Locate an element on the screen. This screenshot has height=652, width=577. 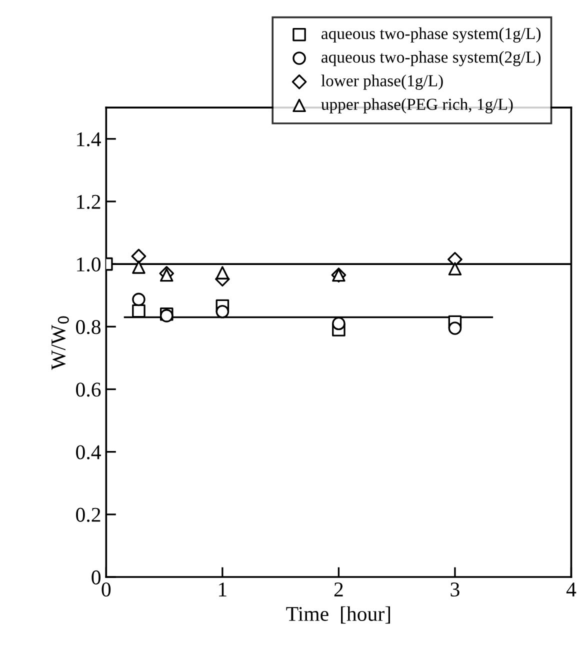
legend-label: aqueous two-phase system(1g/L) is located at coordinates (431, 35).